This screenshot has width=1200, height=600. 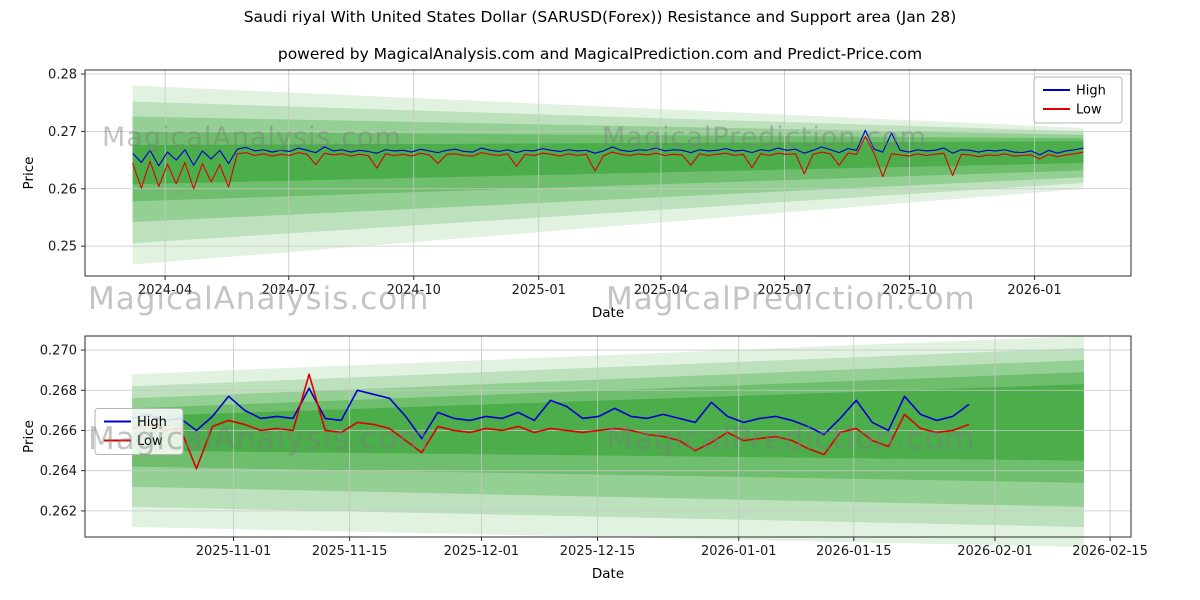 What do you see at coordinates (62, 75) in the screenshot?
I see `y-tick-label: 0.28` at bounding box center [62, 75].